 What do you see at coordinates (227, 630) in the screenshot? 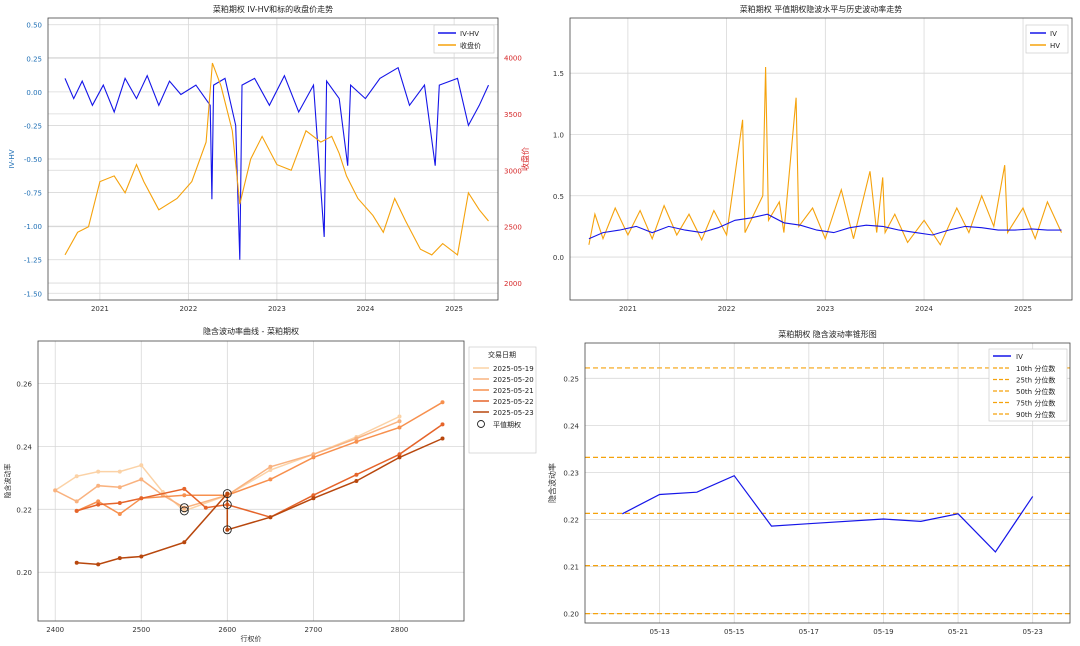
I see `x-tick-label: 2600` at bounding box center [227, 630].